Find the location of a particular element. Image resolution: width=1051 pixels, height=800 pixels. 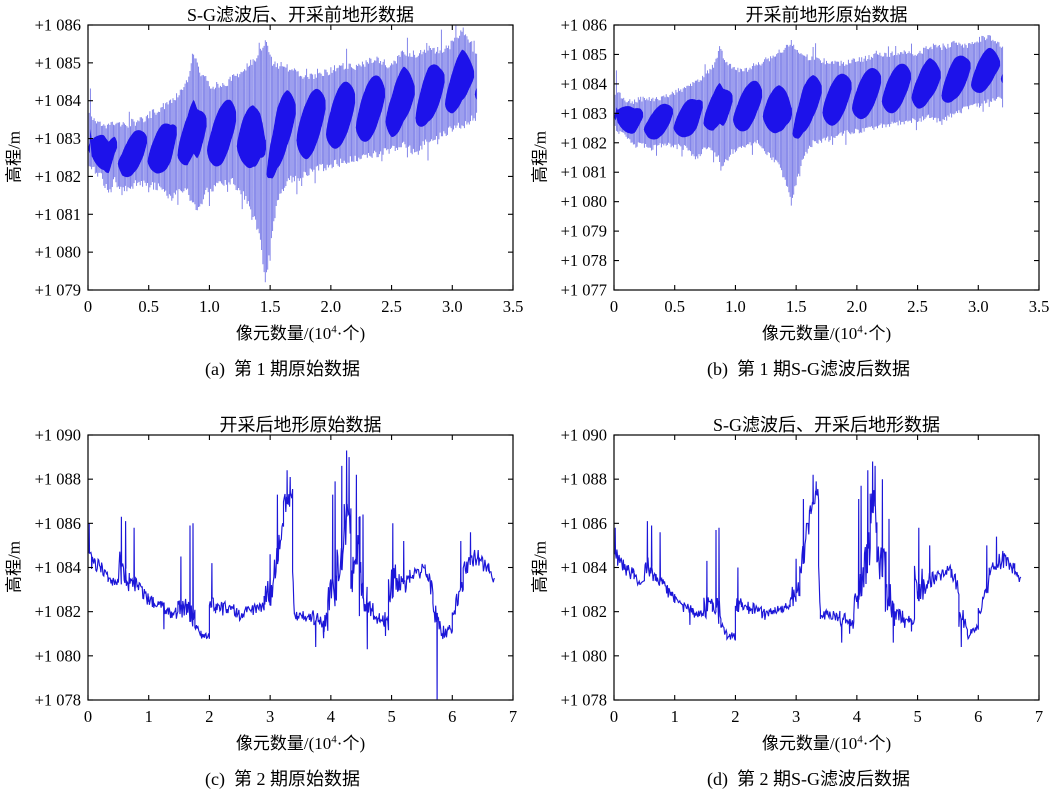

x-tick-label: 3.0 is located at coordinates (452, 306).